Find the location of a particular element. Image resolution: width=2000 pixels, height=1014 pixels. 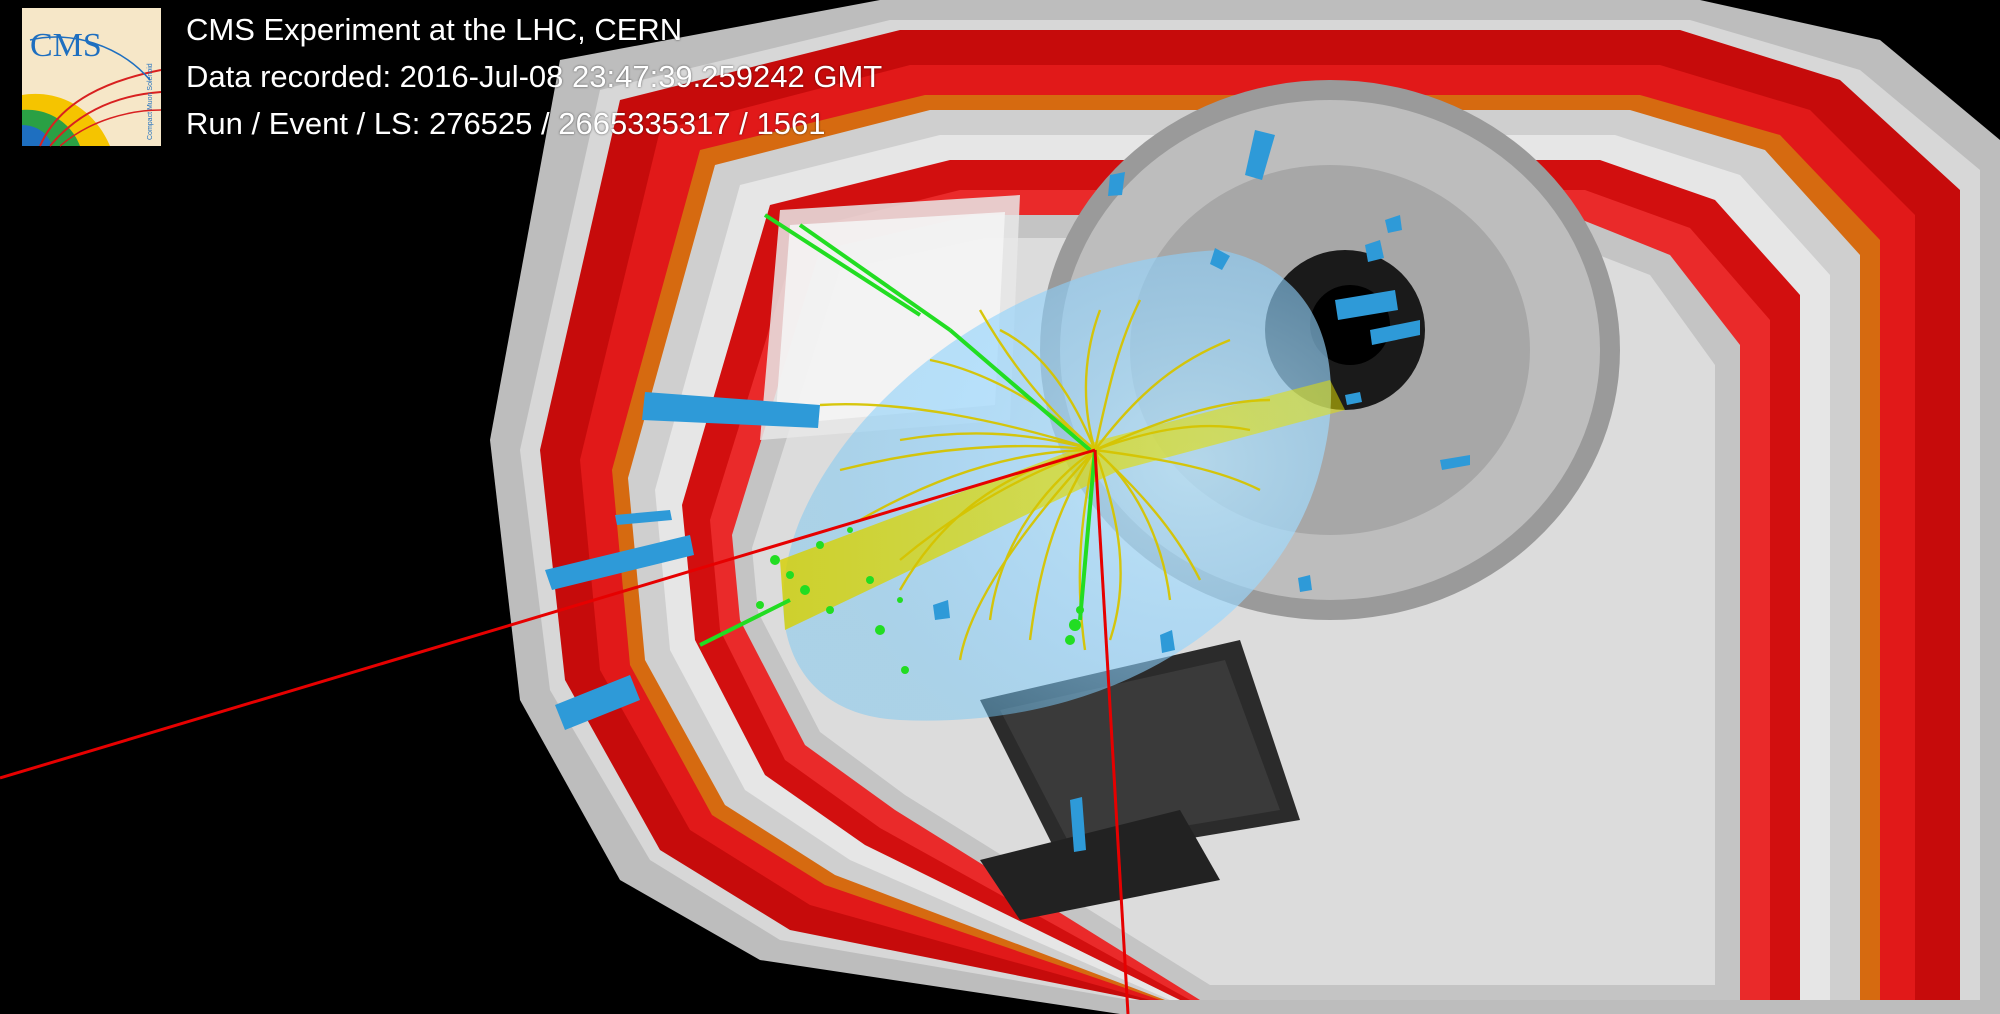

charged-tracks is located at coordinates (1045, 480).